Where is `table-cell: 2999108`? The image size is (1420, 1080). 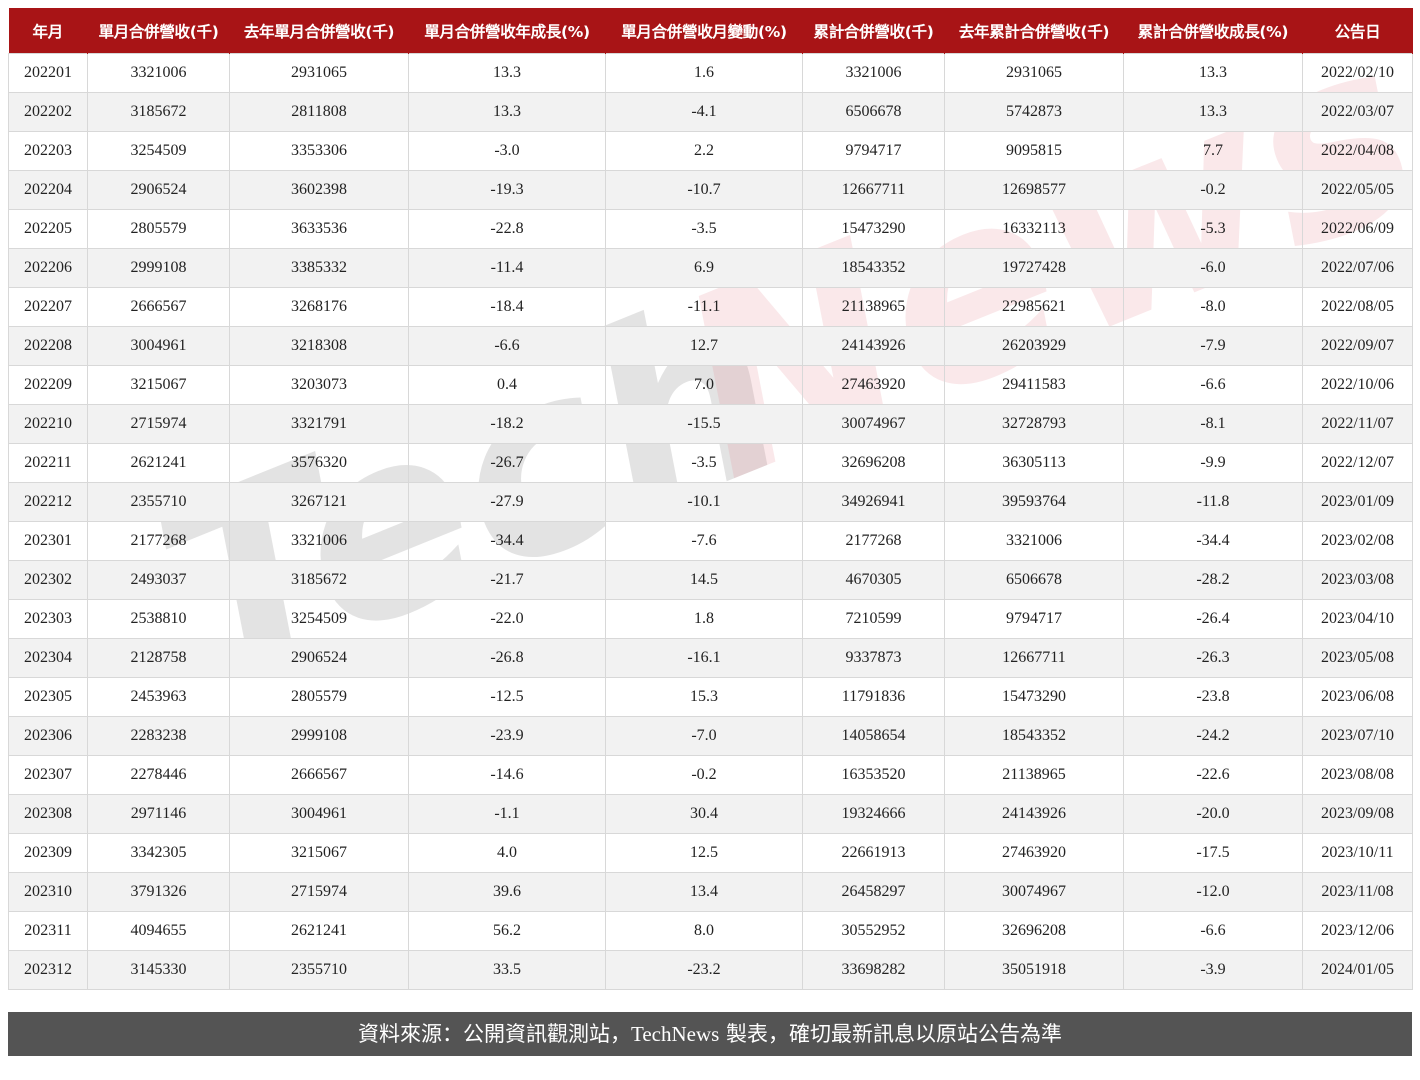
table-cell: 2999108 is located at coordinates (319, 736).